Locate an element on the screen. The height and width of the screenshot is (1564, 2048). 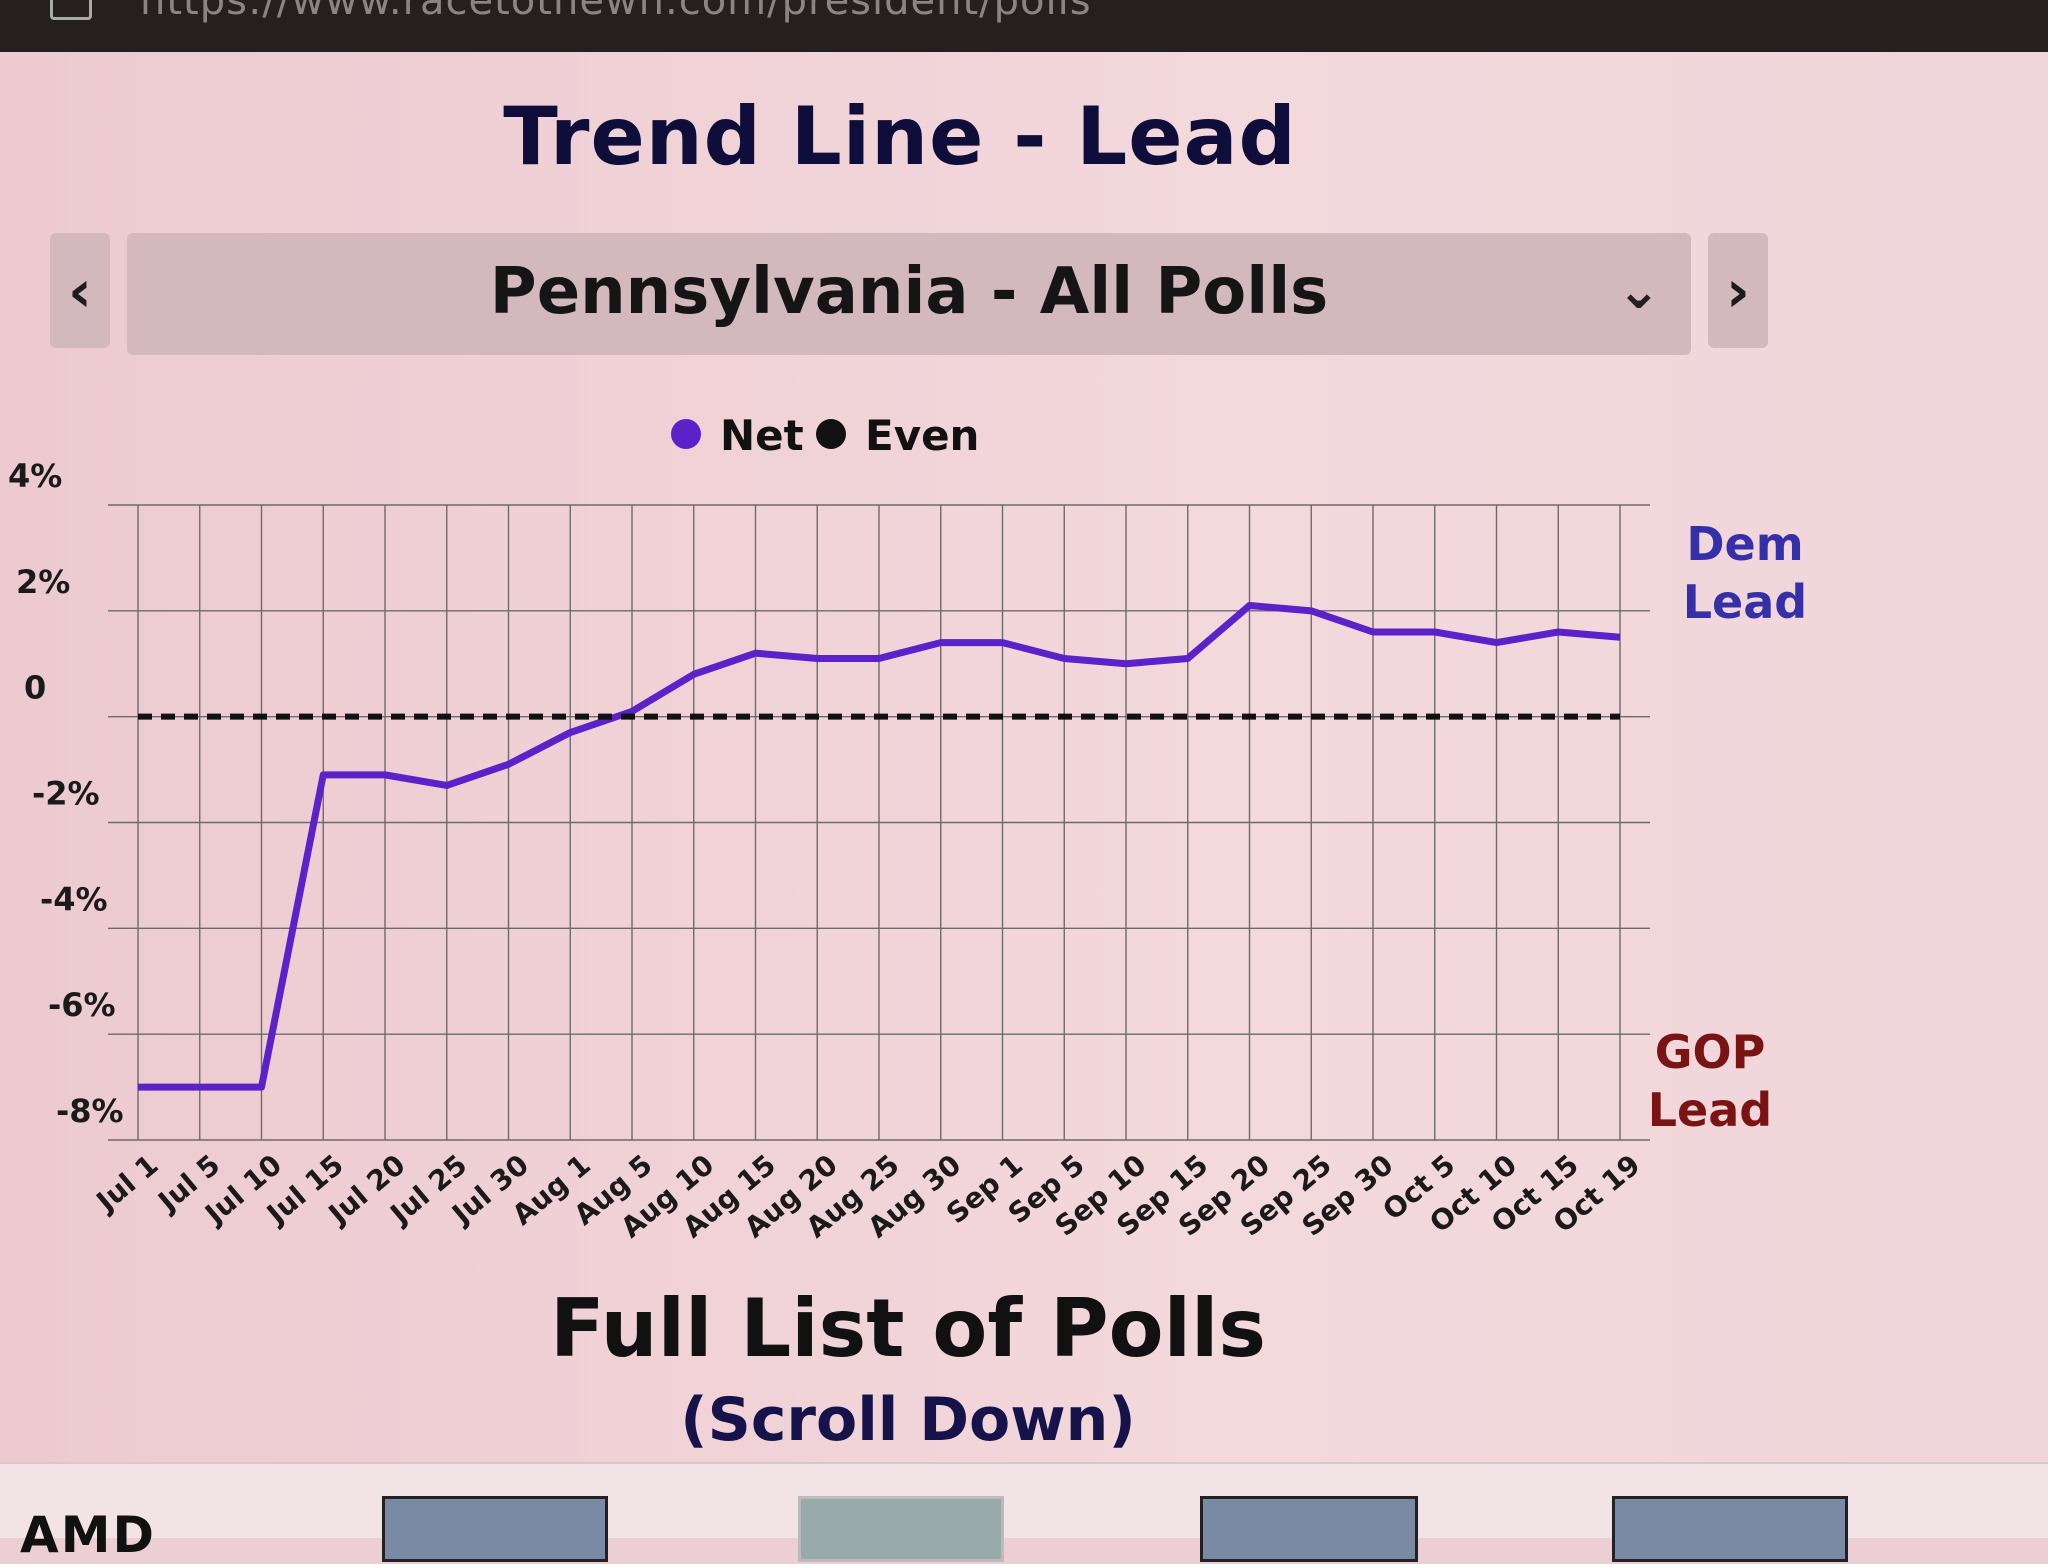
dem-lead-label: Lead is located at coordinates (1745, 602).